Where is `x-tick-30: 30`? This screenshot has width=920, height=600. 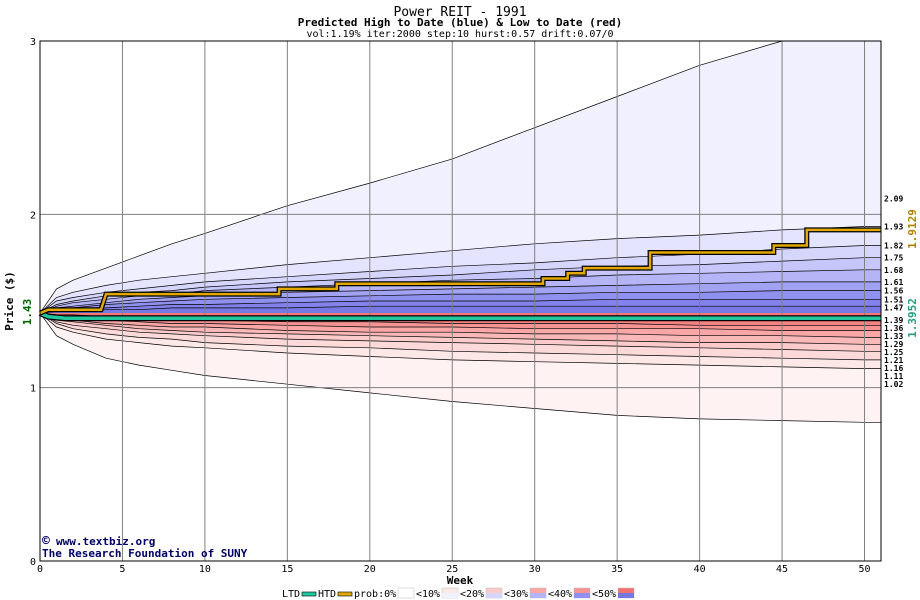
x-tick-30: 30 is located at coordinates (535, 569).